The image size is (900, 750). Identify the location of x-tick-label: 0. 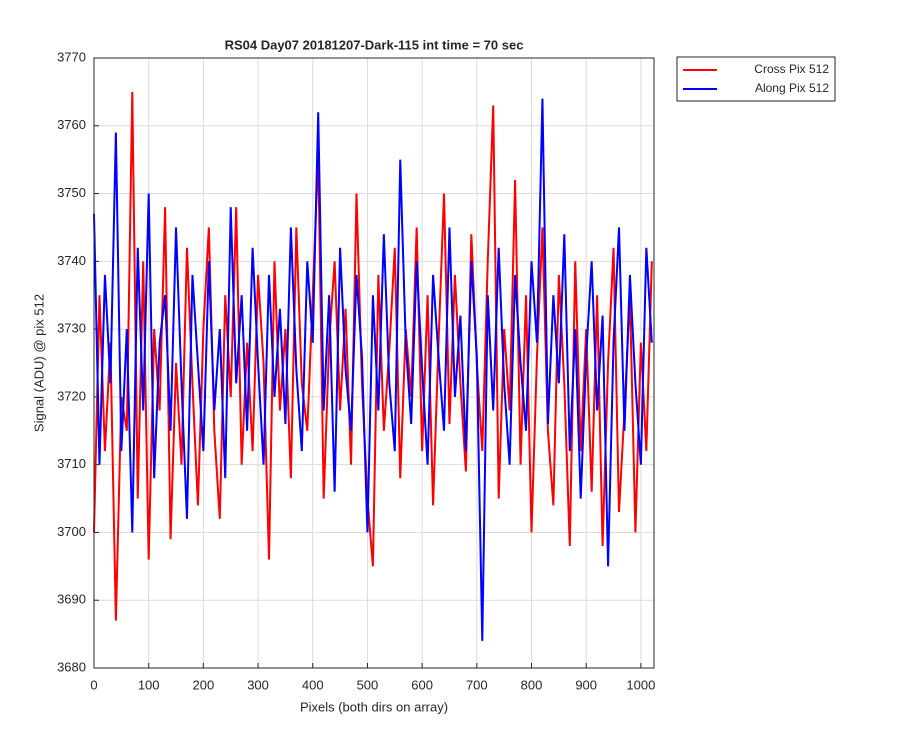
(93, 684).